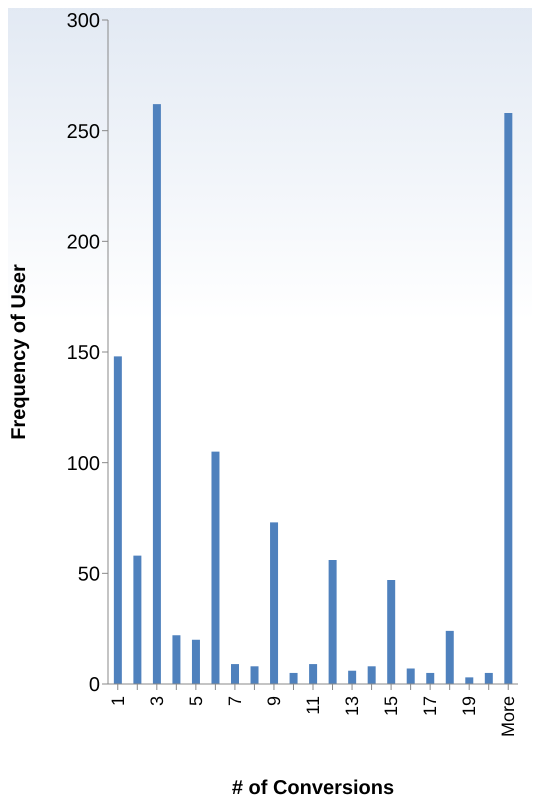  What do you see at coordinates (83, 131) in the screenshot?
I see `y-tick-label: 250` at bounding box center [83, 131].